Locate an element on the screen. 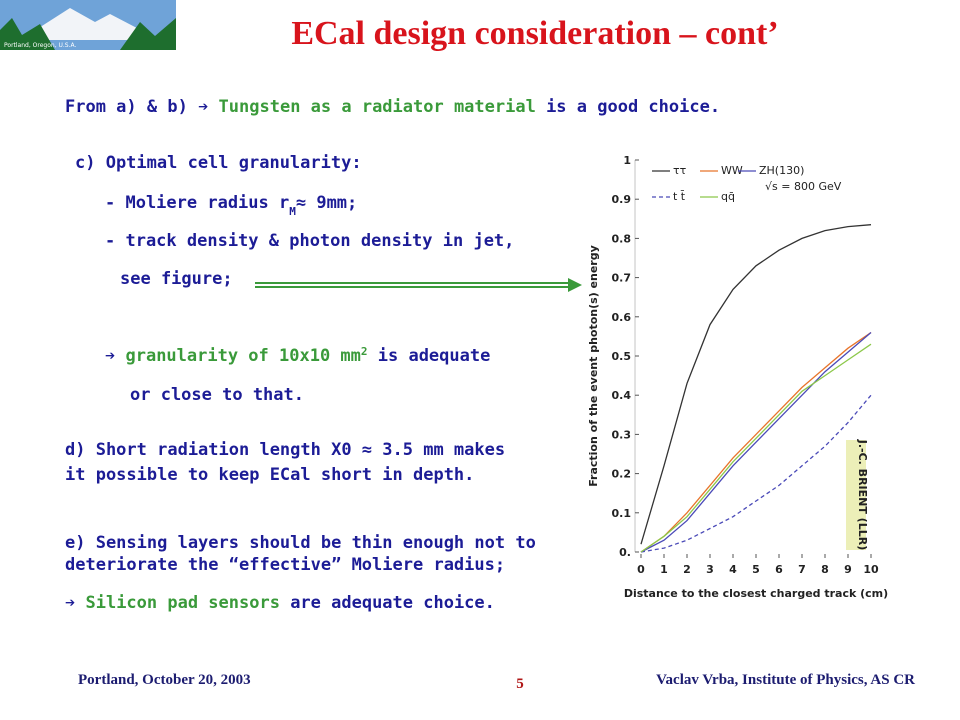  y-tick-label: 0.4 is located at coordinates (622, 395).